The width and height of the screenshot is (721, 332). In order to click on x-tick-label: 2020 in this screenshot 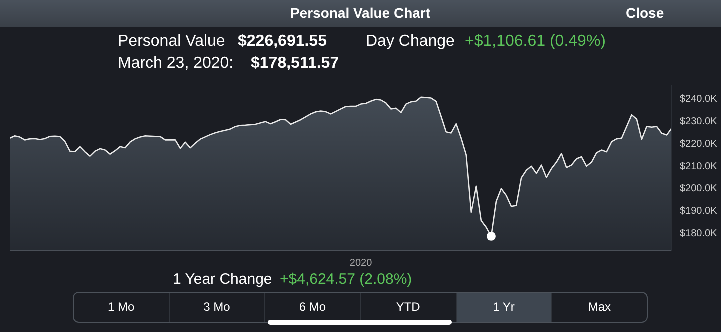, I will do `click(361, 264)`.